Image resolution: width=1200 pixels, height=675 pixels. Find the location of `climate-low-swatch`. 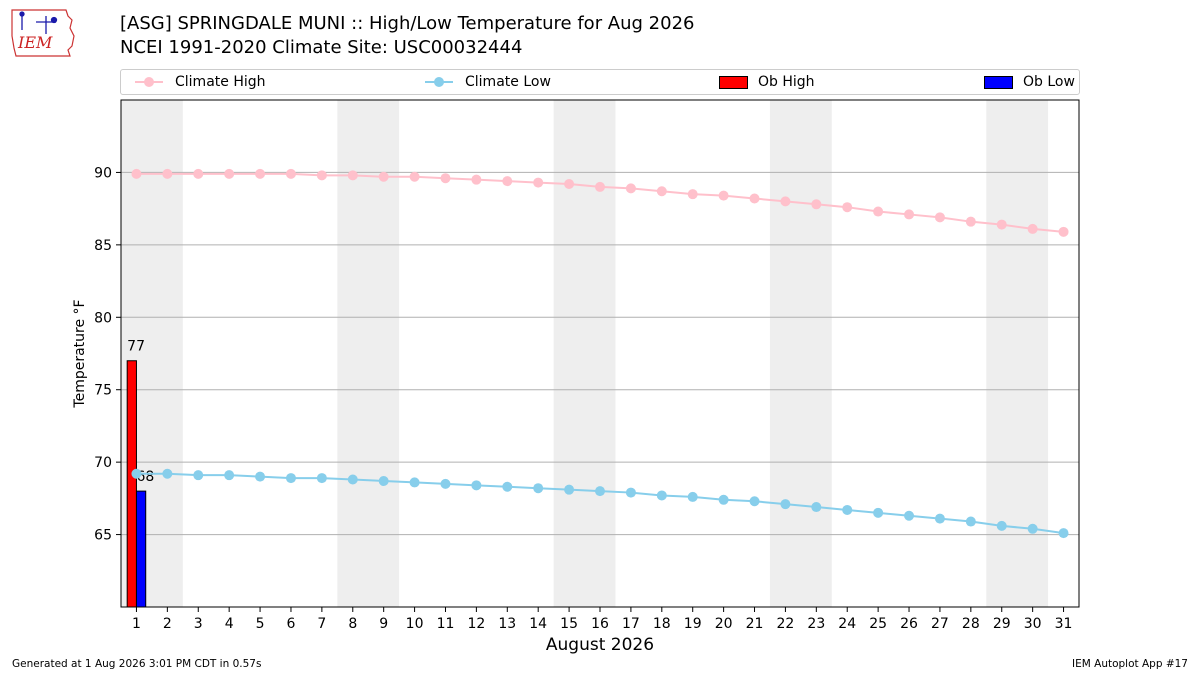

climate-low-swatch is located at coordinates (439, 82).